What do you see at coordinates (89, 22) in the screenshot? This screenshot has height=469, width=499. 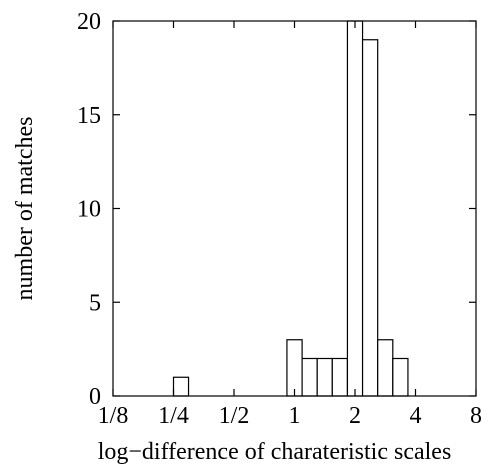 I see `y-tick-label: 20` at bounding box center [89, 22].